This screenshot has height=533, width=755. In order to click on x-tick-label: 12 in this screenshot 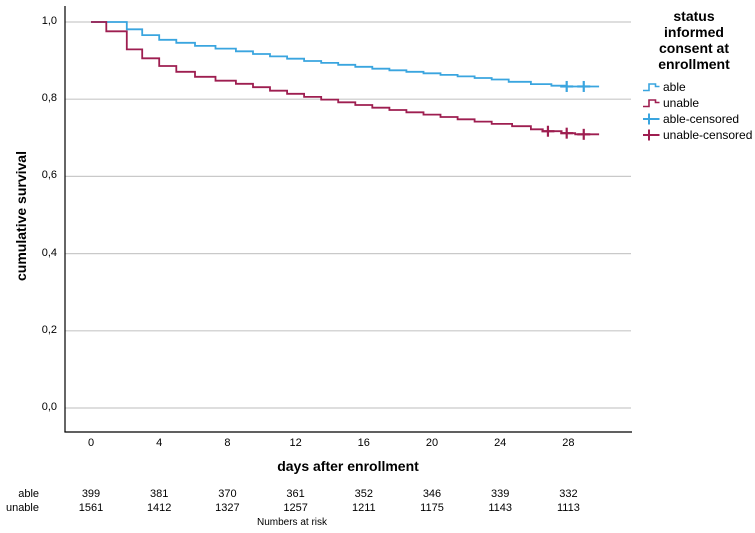, I will do `click(295, 443)`.